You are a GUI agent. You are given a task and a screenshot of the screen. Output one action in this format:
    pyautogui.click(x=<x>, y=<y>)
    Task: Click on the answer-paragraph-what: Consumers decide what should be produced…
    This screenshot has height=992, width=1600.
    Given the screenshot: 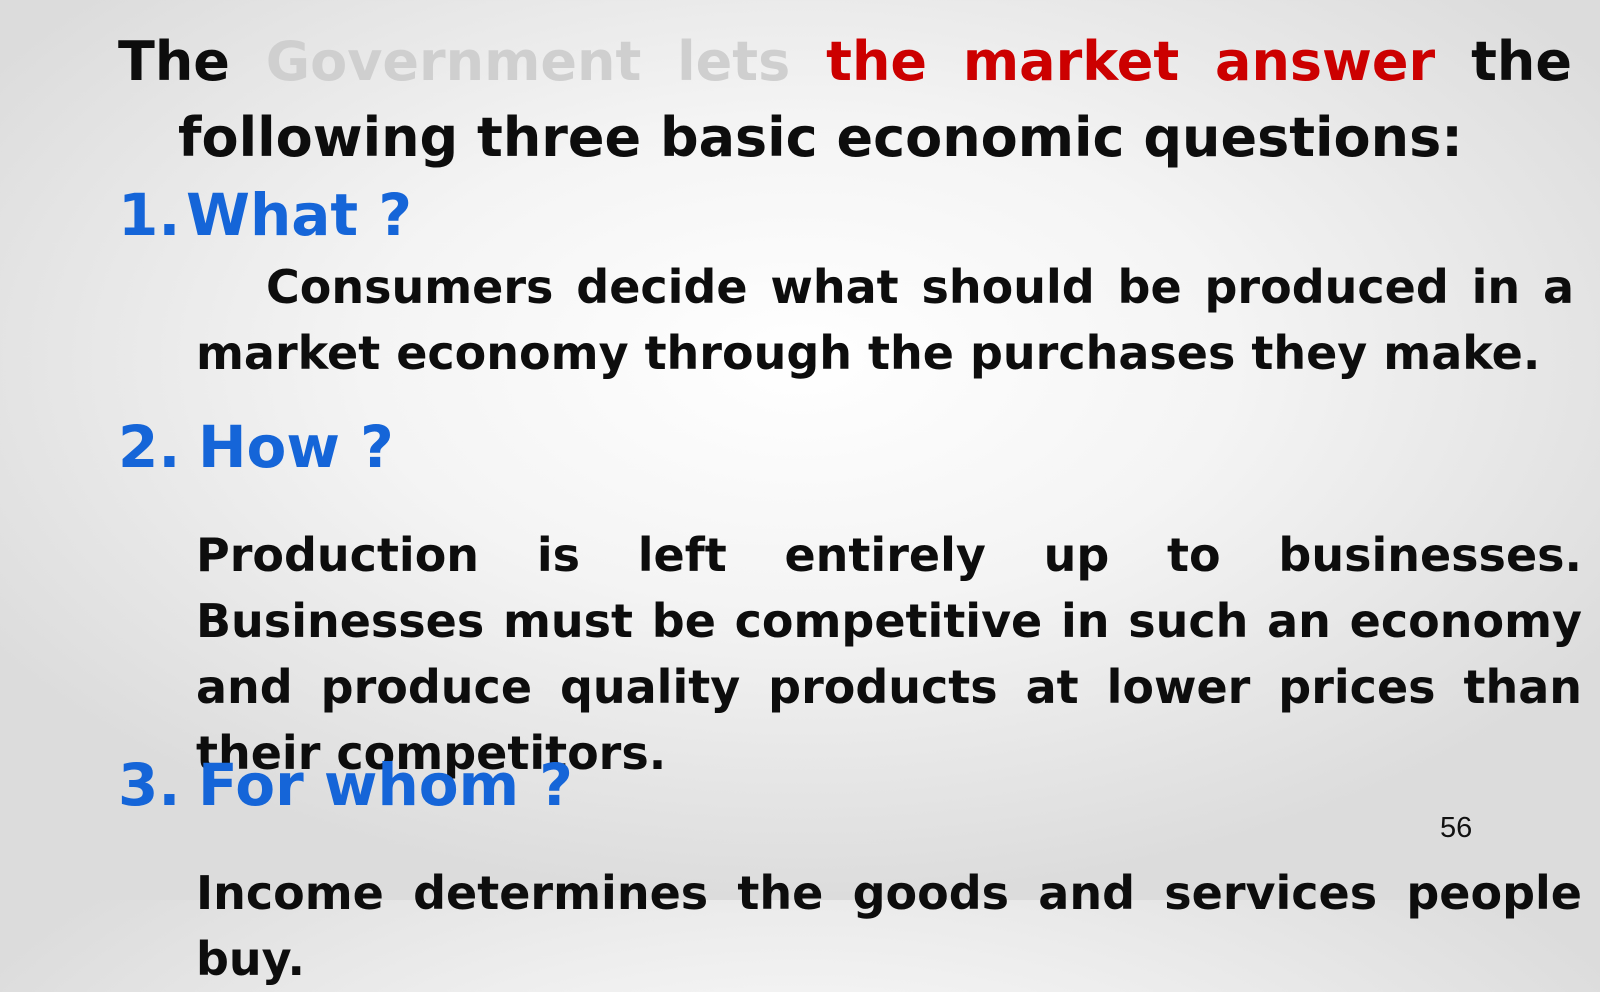 What is the action you would take?
    pyautogui.click(x=885, y=320)
    